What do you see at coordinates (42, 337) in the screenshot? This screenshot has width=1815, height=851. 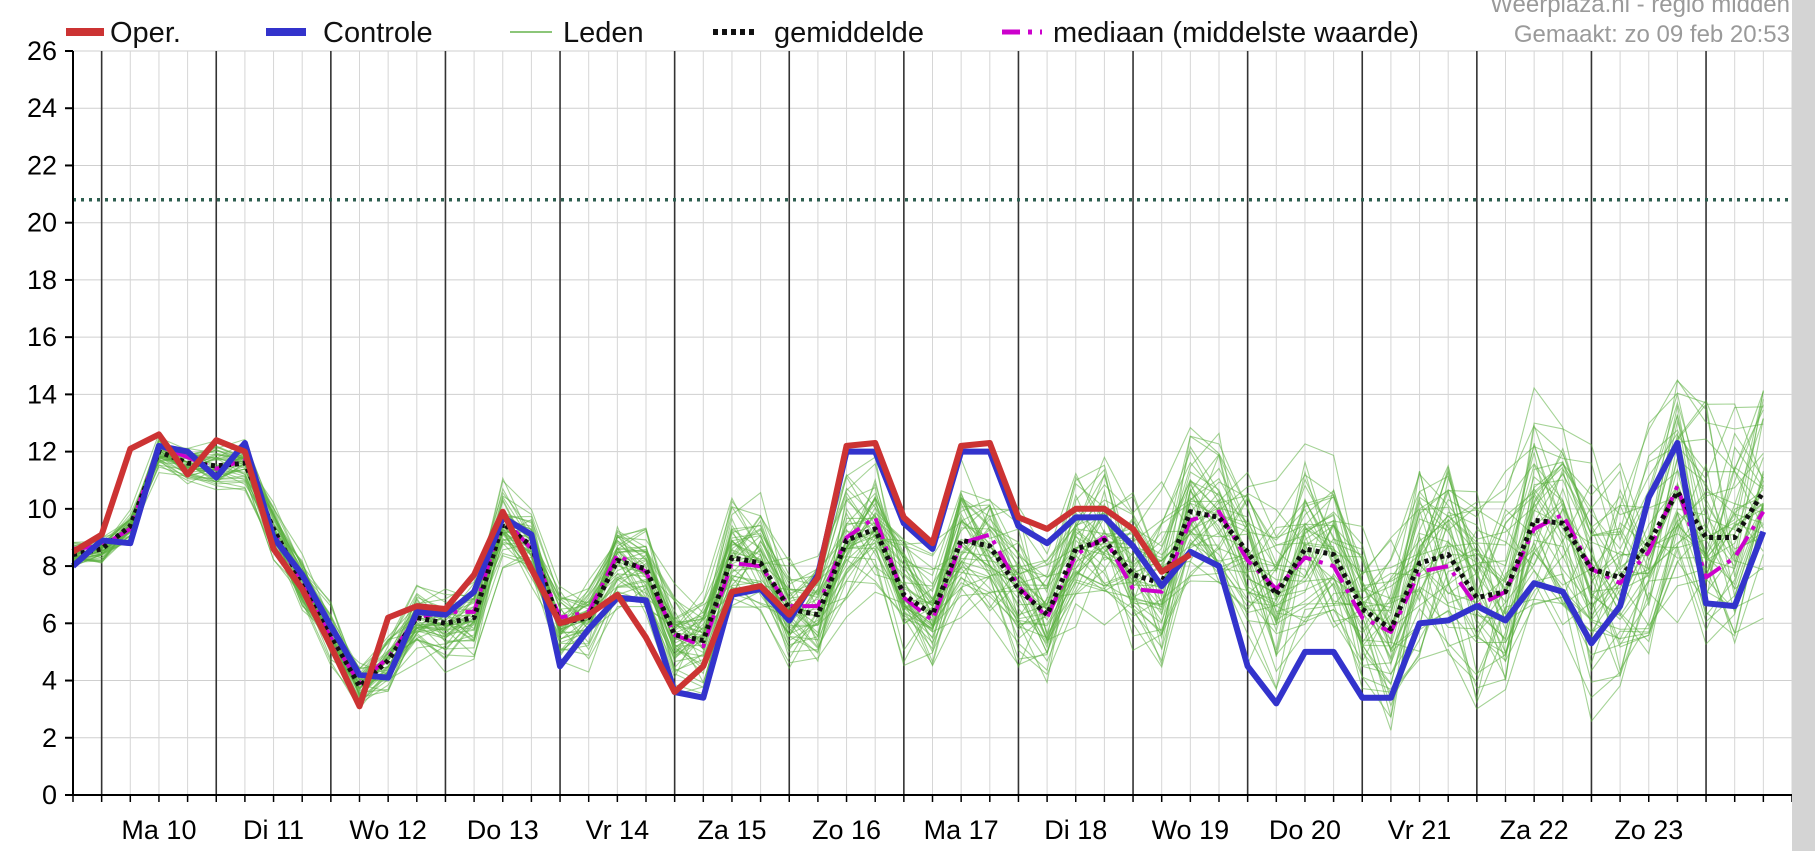 I see `y-tick-label: 16` at bounding box center [42, 337].